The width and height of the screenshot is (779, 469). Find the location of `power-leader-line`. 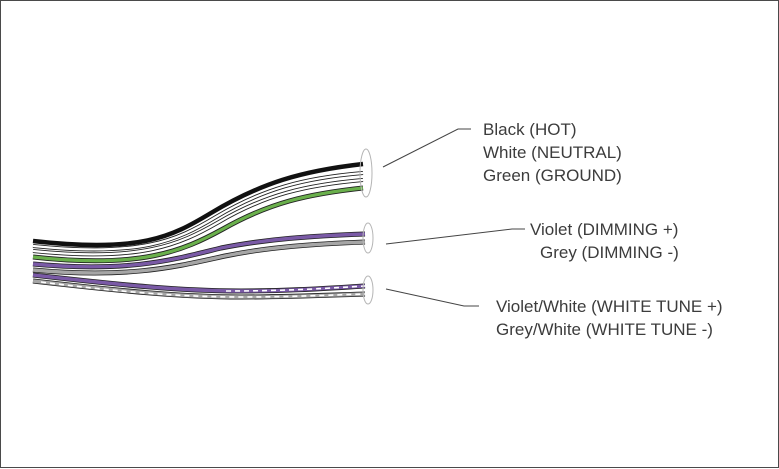

power-leader-line is located at coordinates (426, 148).